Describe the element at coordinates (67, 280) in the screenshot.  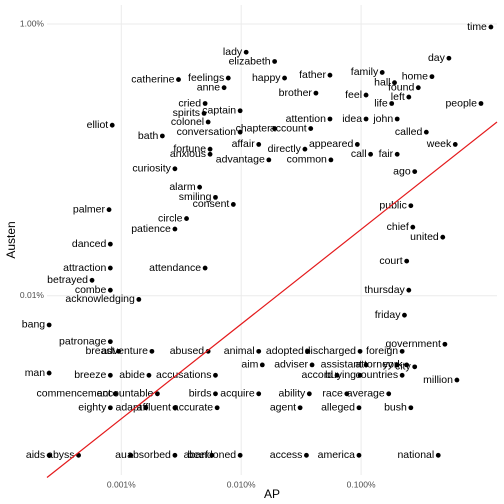
I see `point-label: betrayed` at that location.